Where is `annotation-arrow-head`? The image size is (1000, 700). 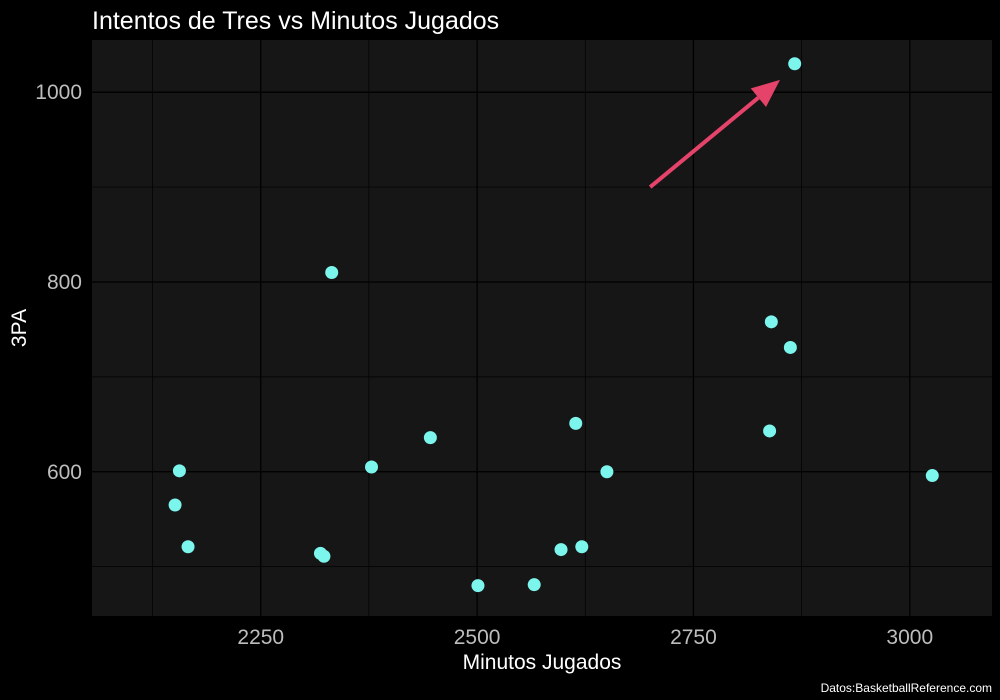 annotation-arrow-head is located at coordinates (765, 93).